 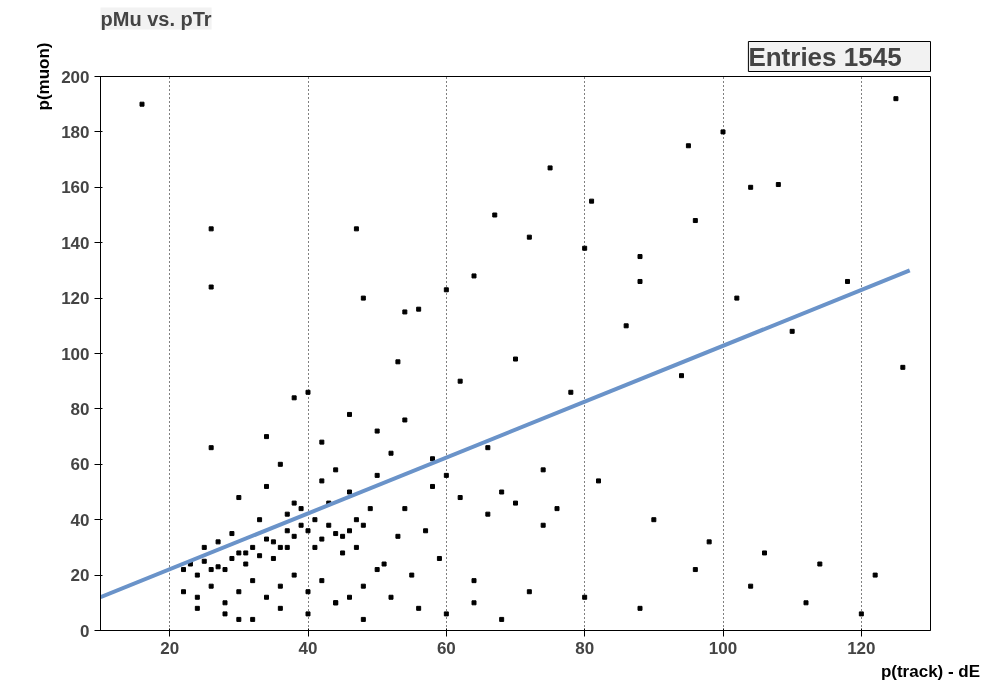 I want to click on y-tick-label: 0, so click(x=85, y=631).